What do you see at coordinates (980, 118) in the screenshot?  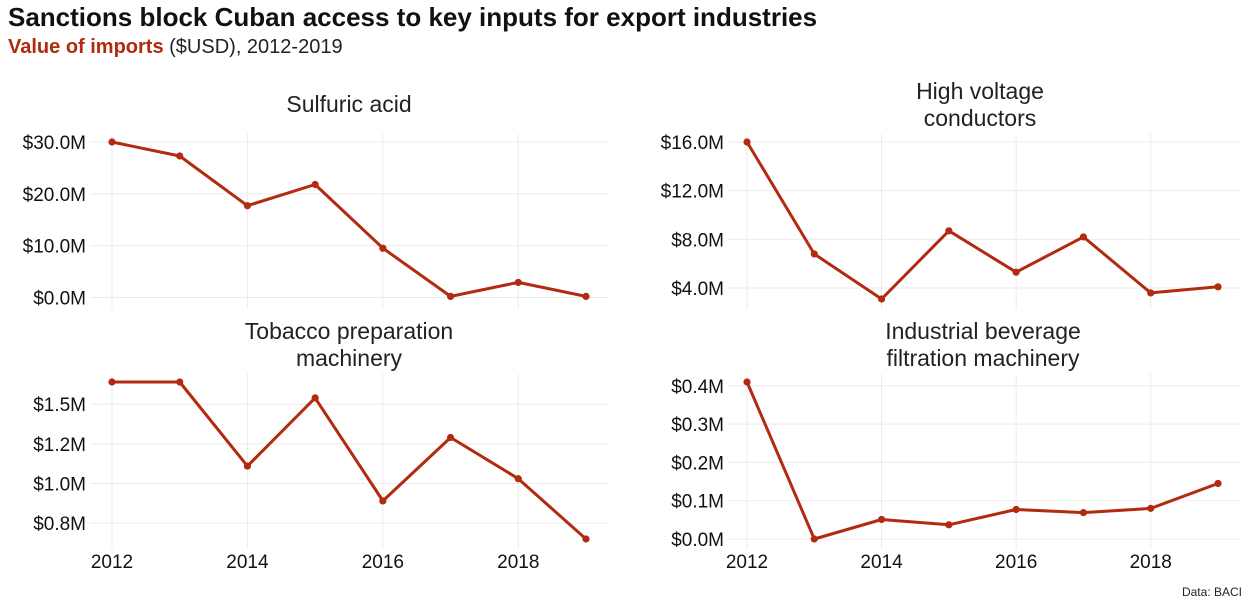 I see `panel-title: conductors` at bounding box center [980, 118].